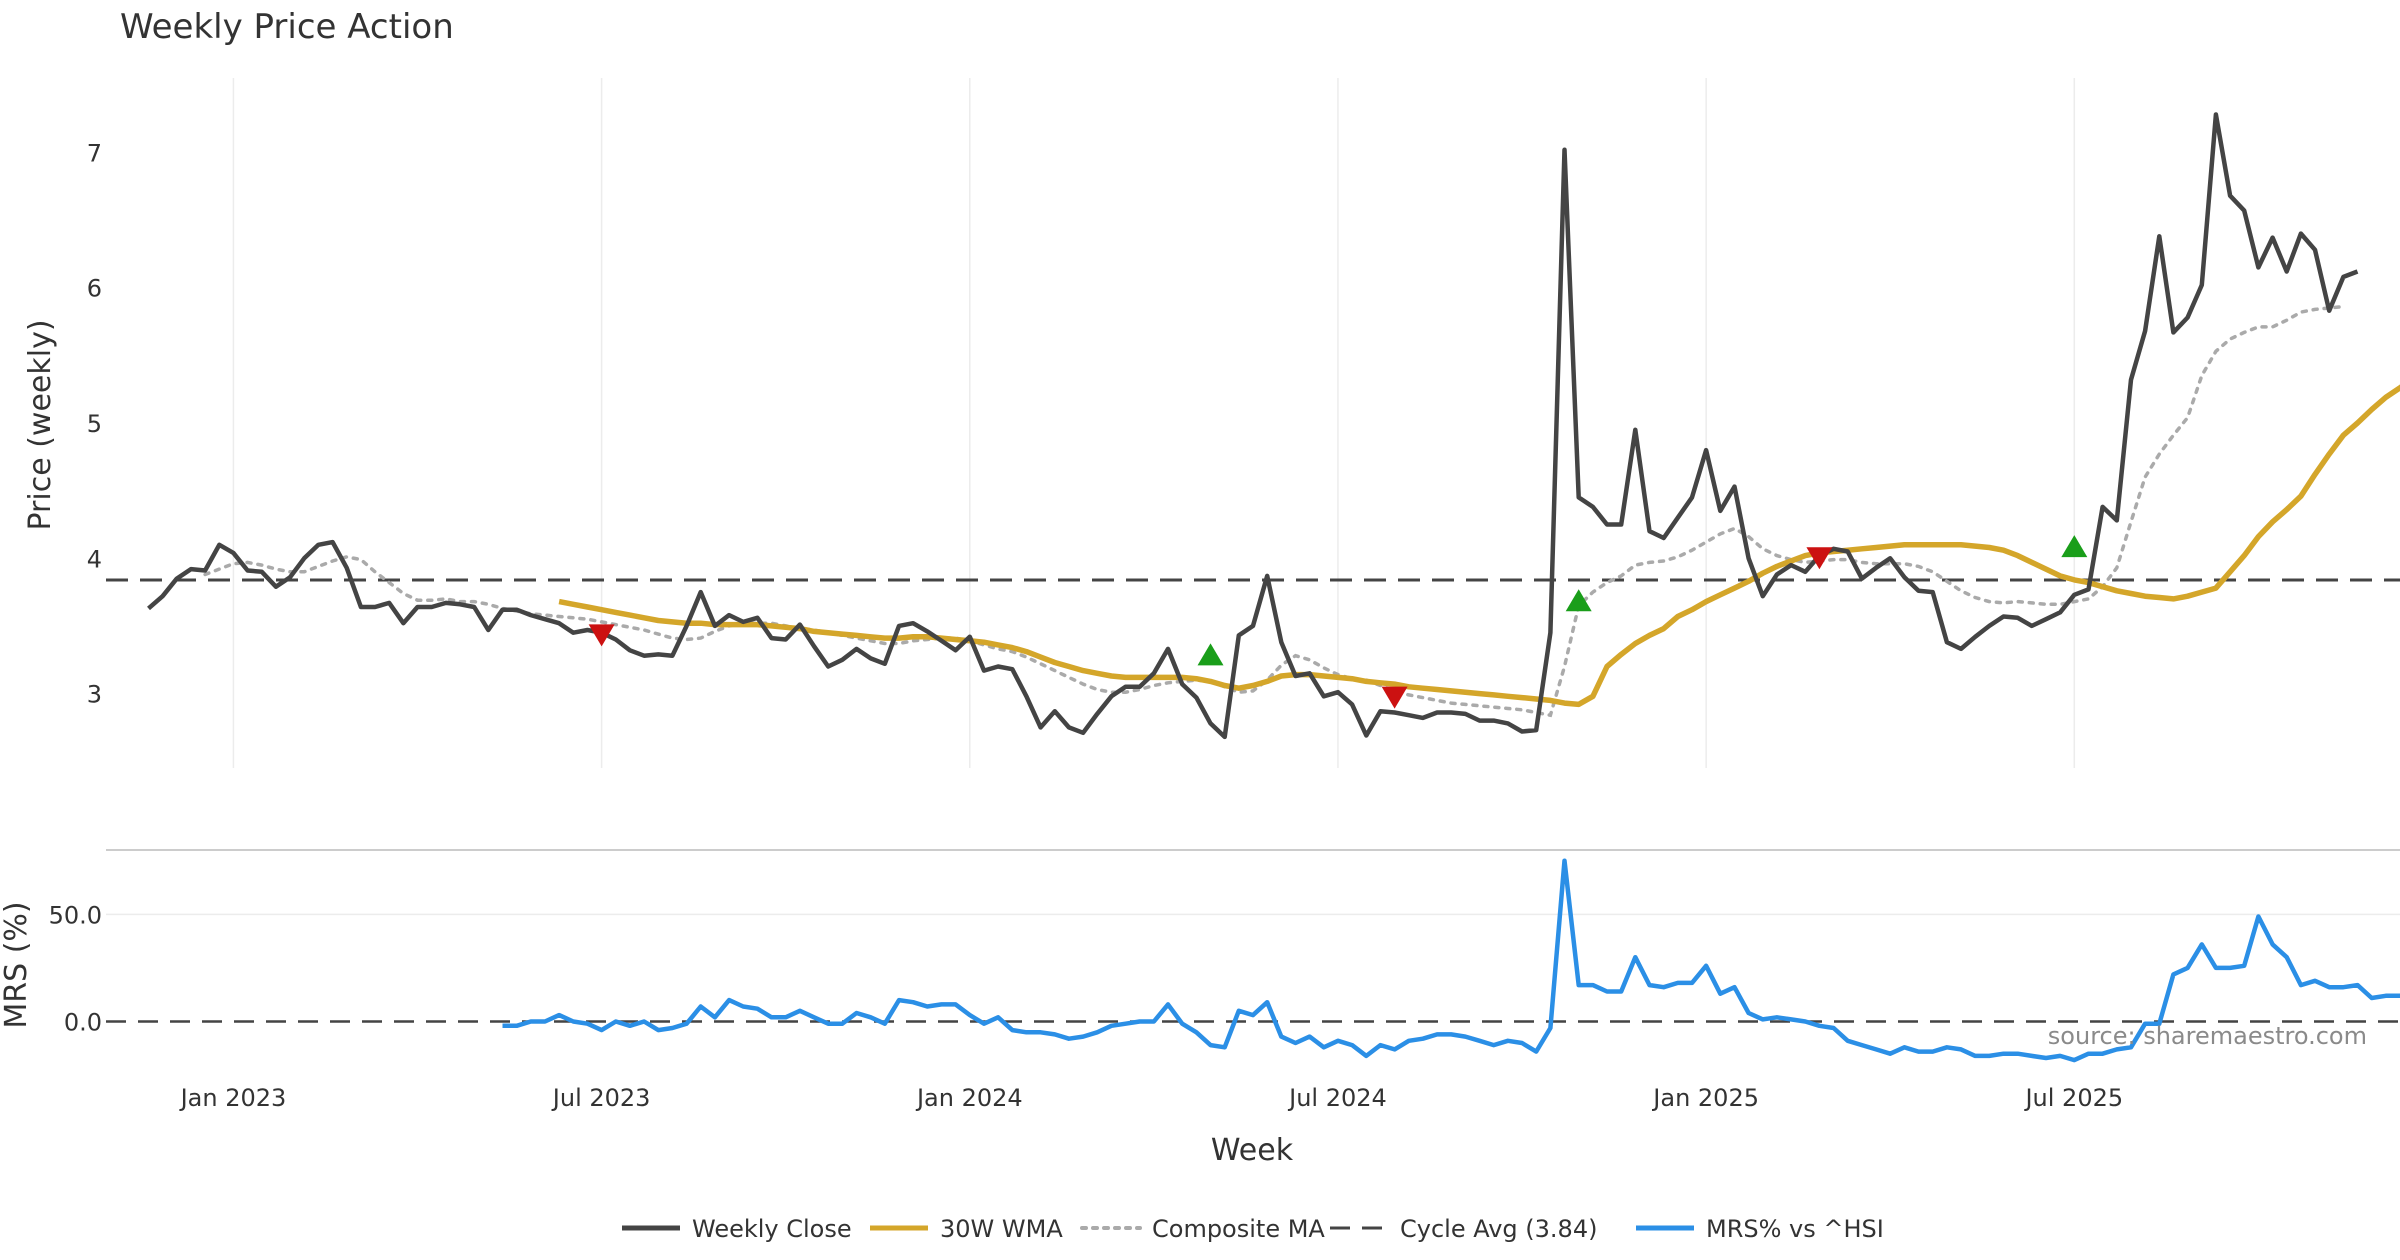 Image resolution: width=2400 pixels, height=1260 pixels. What do you see at coordinates (94, 153) in the screenshot?
I see `y-tick-label: 7` at bounding box center [94, 153].